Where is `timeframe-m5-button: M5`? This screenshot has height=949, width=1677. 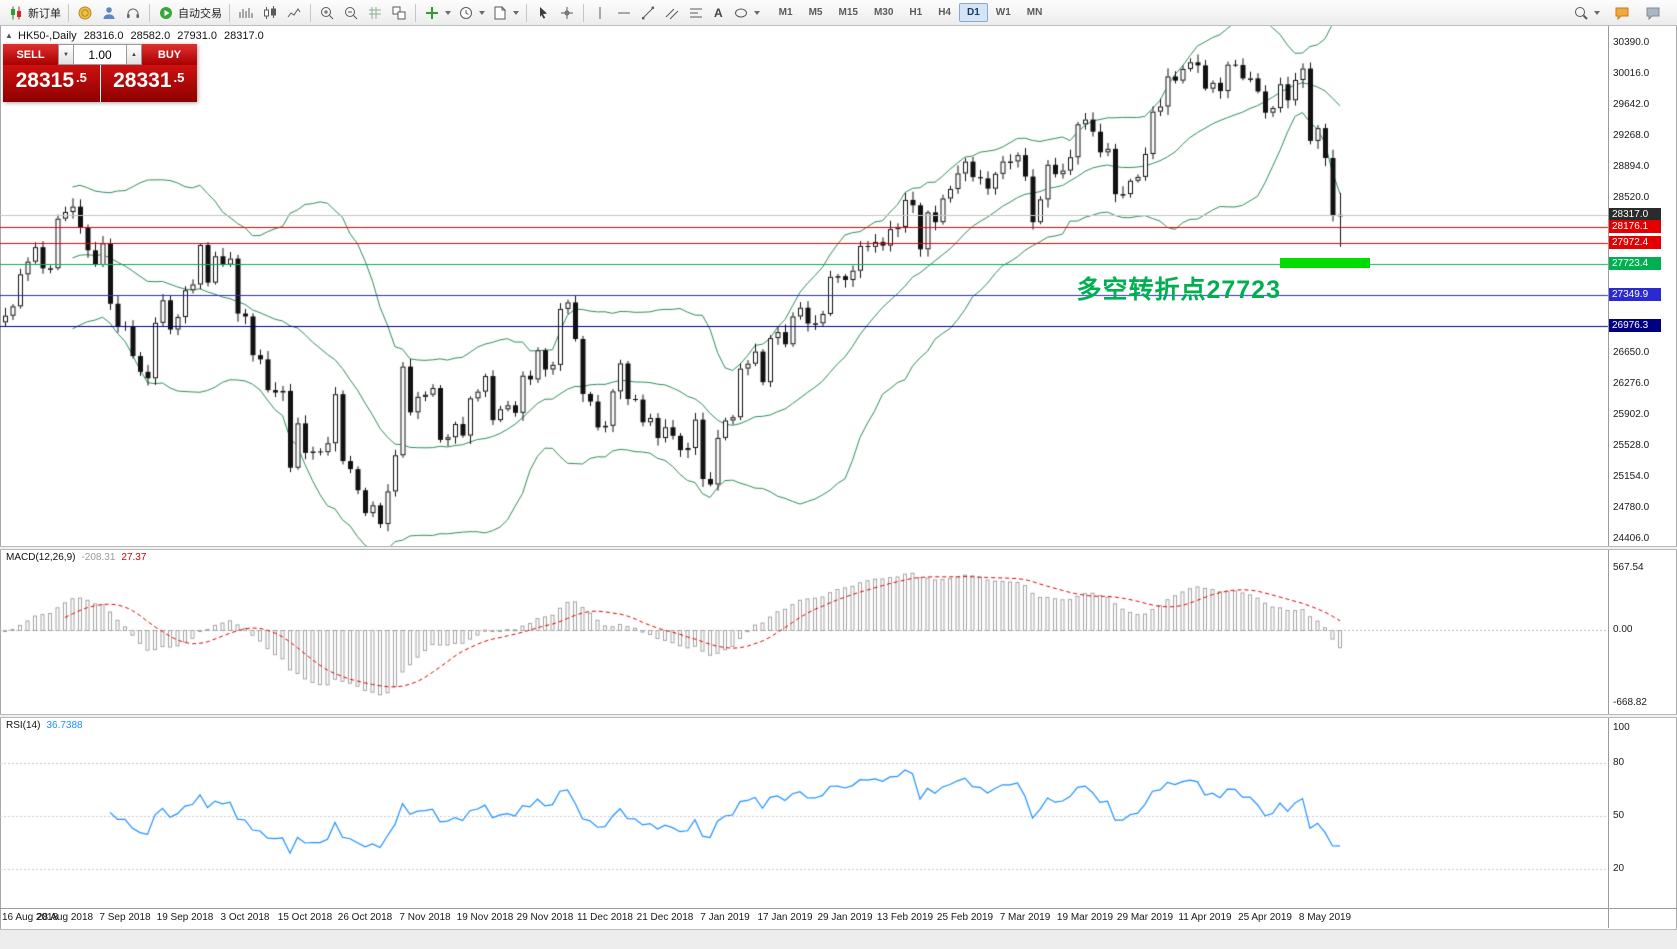
timeframe-m5-button: M5 is located at coordinates (815, 12).